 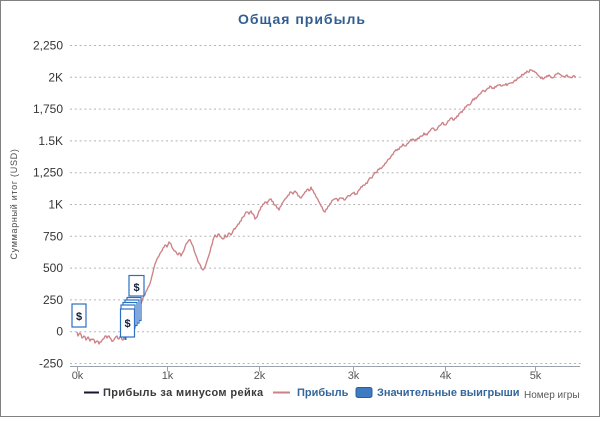 I want to click on svg-text: 1,250, so click(x=48, y=173).